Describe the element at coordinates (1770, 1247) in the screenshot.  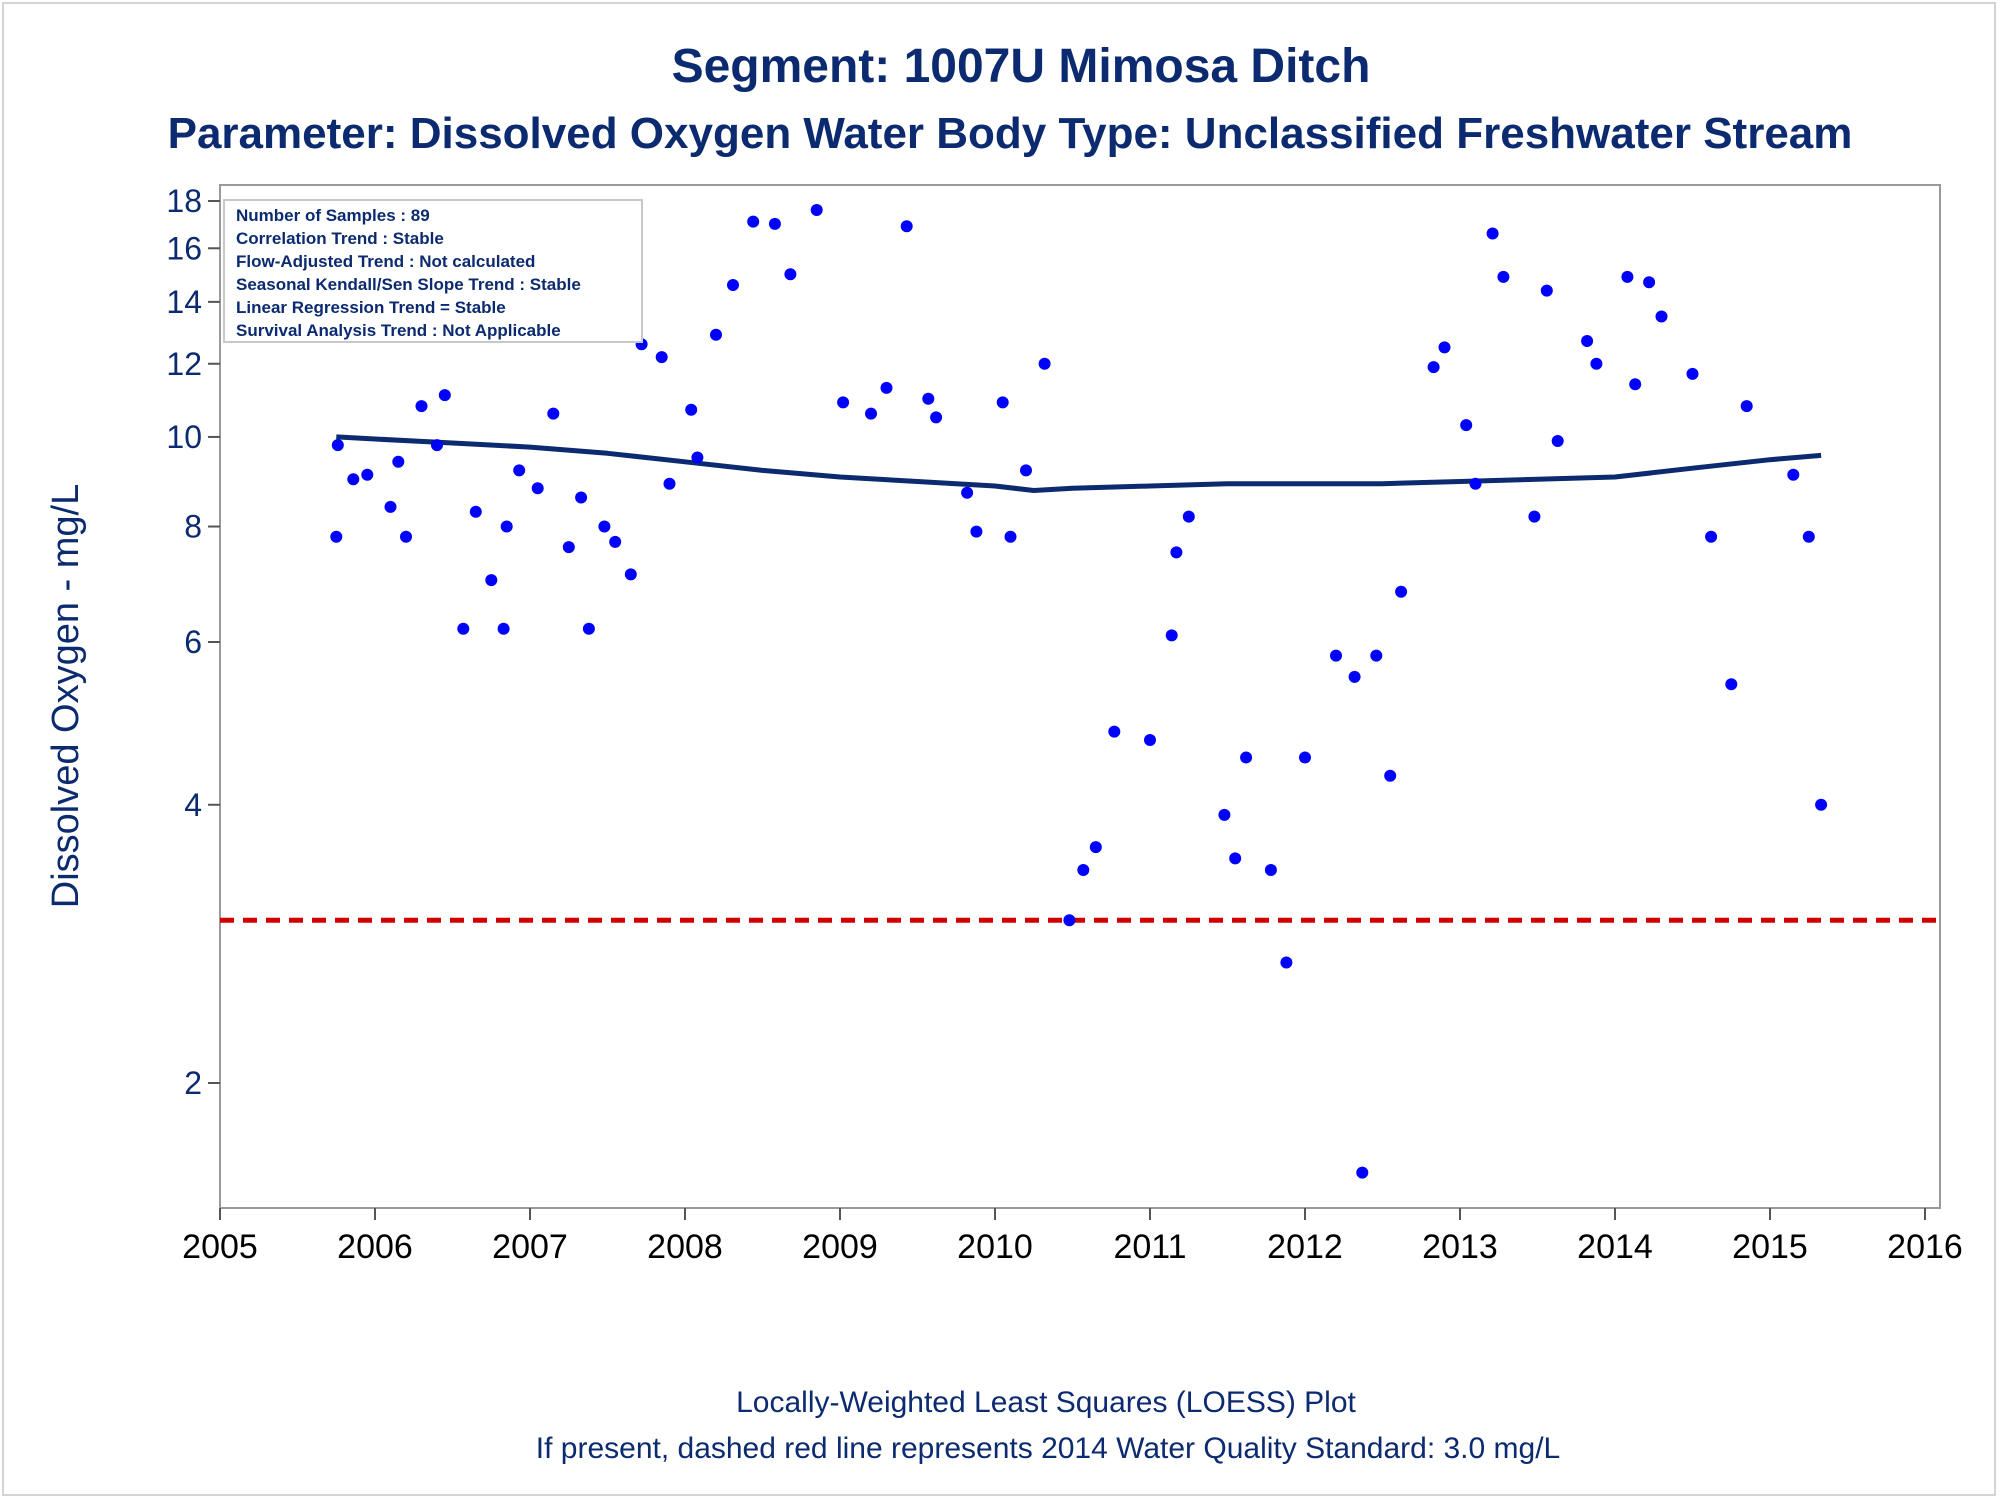
I see `x-tick-label: 2015` at that location.